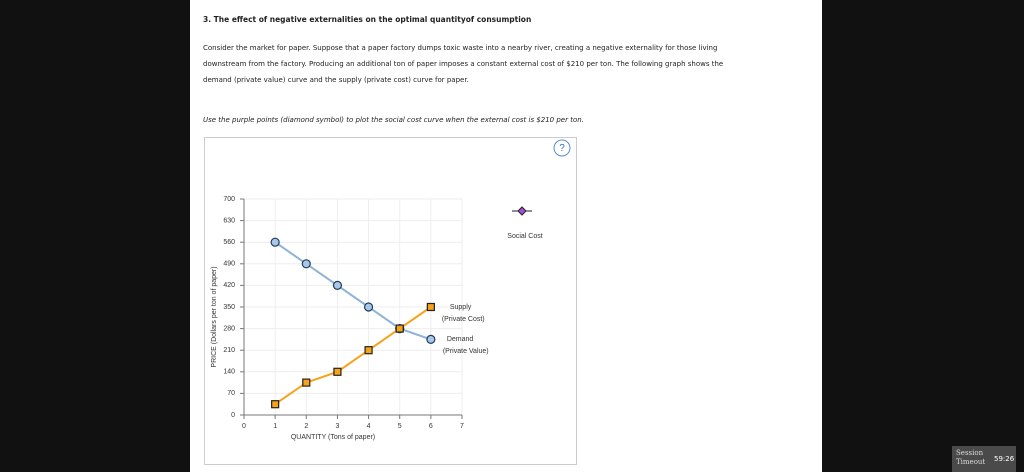 This screenshot has height=472, width=1024. Describe the element at coordinates (231, 393) in the screenshot. I see `y-tick-label: 70` at that location.